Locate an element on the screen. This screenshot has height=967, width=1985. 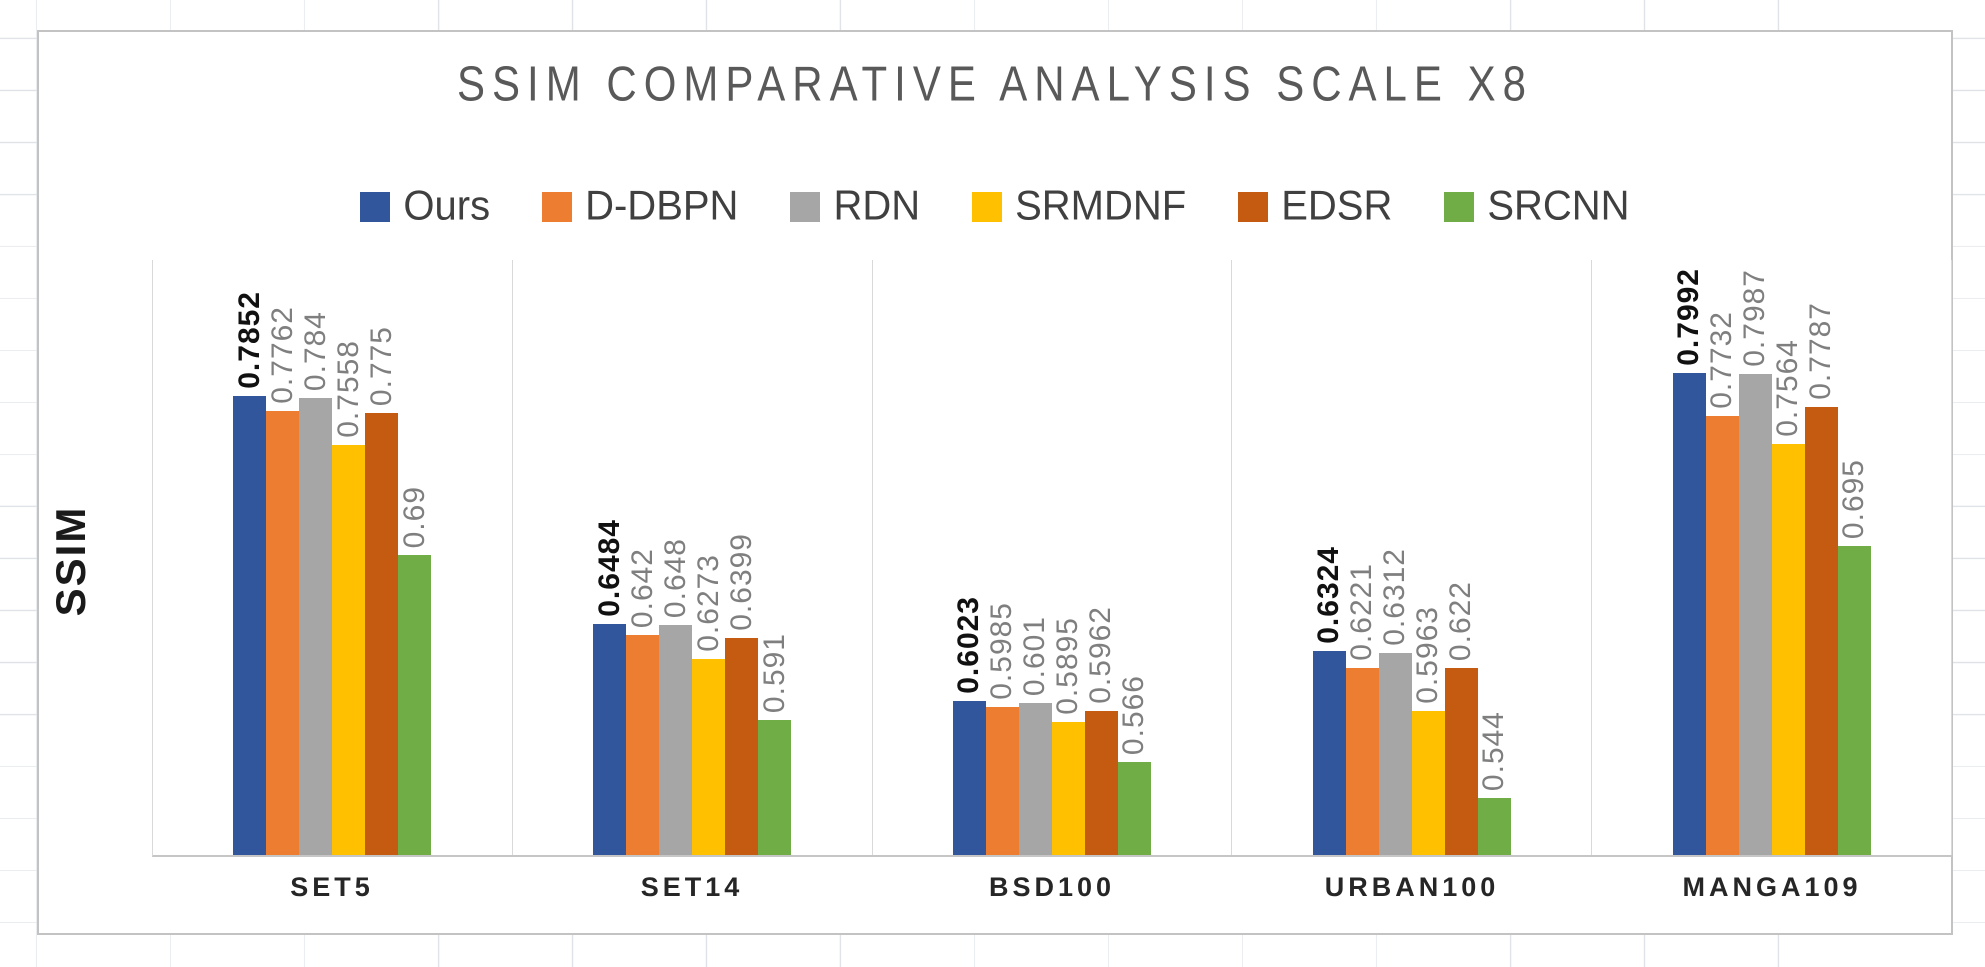
bar-slot: 0.566 is located at coordinates (1134, 557).